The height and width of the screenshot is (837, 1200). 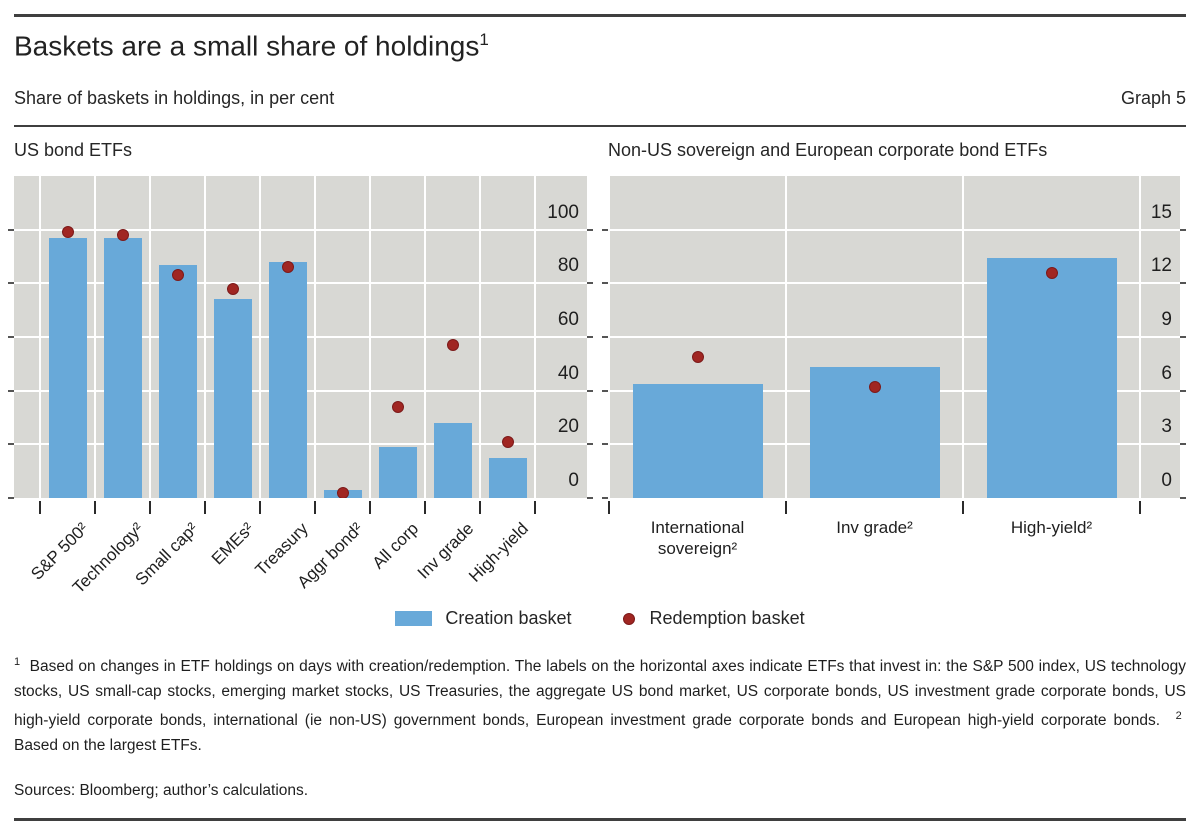 I want to click on y-tick-label: 3, so click(x=1166, y=427).